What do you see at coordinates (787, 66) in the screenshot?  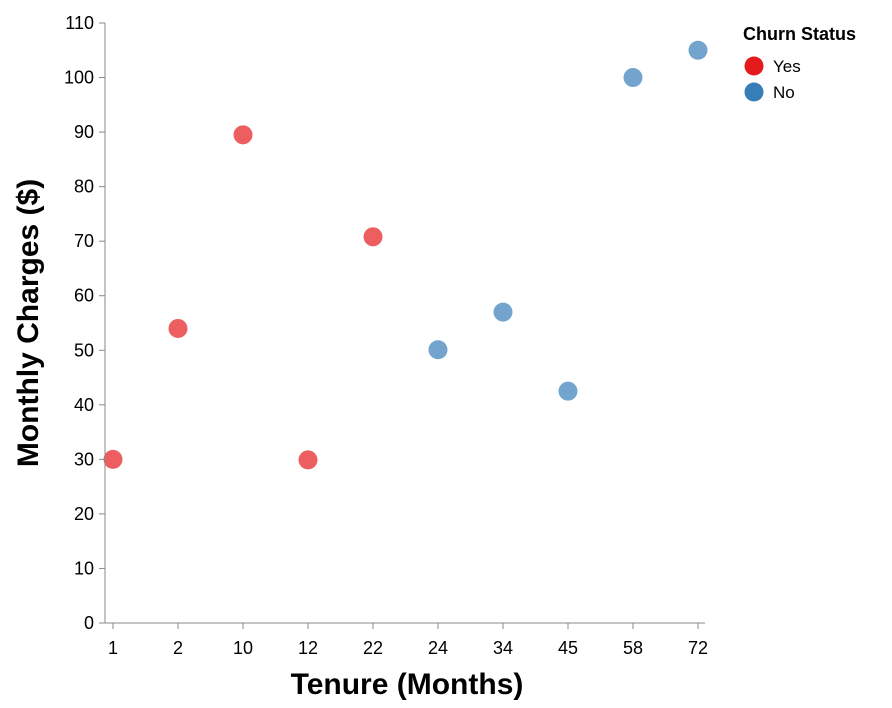 I see `legend-label-yes: Yes` at bounding box center [787, 66].